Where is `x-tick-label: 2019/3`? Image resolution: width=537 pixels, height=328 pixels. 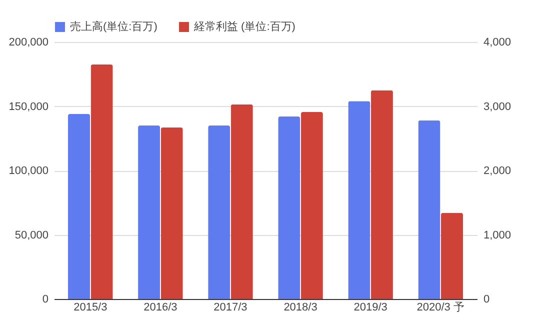 x-tick-label: 2019/3 is located at coordinates (371, 308).